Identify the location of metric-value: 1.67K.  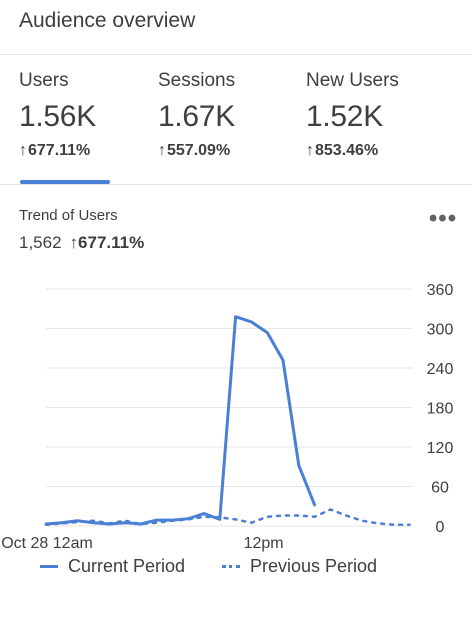
(196, 116).